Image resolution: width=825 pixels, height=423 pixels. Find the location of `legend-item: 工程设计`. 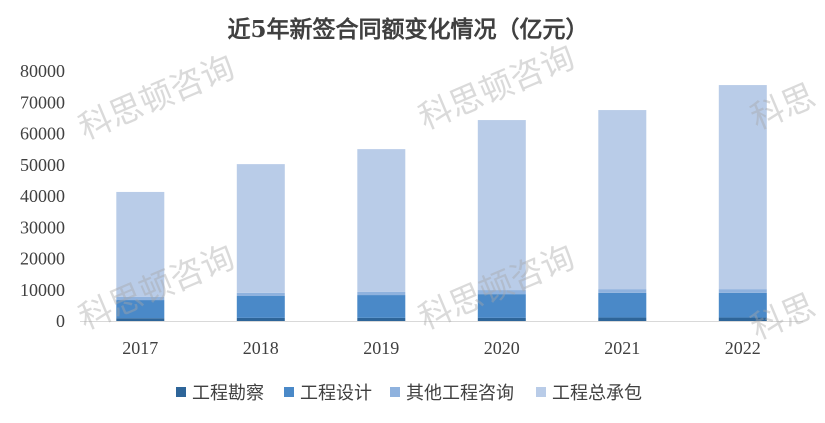

legend-item: 工程设计 is located at coordinates (328, 393).